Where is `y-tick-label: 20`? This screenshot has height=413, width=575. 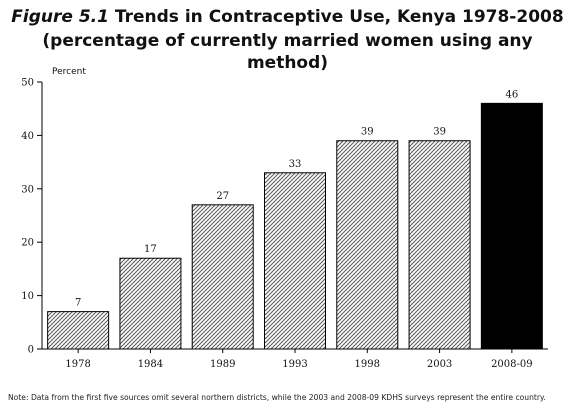 y-tick-label: 20 is located at coordinates (27, 243).